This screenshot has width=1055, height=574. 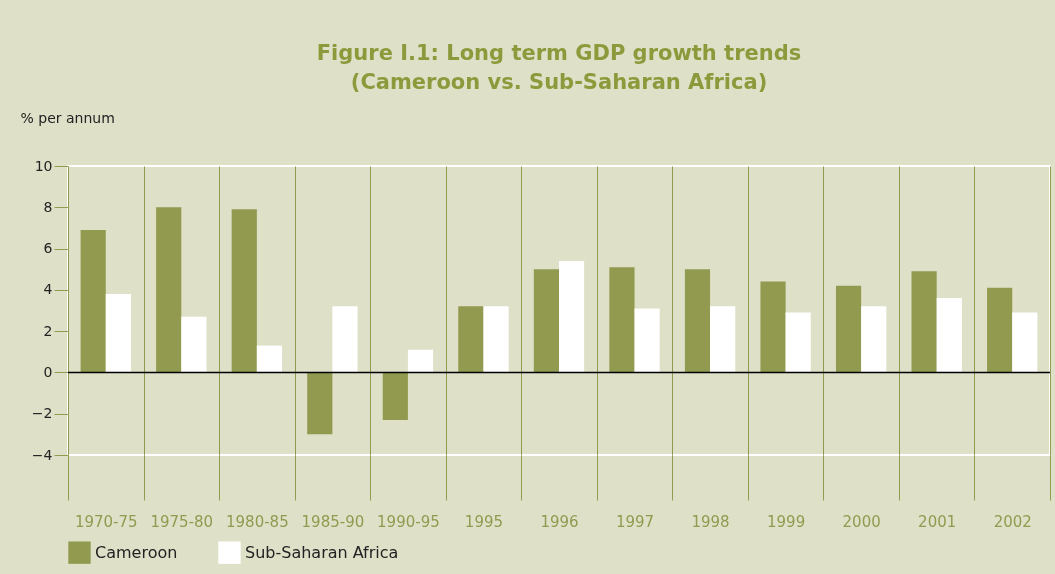 What do you see at coordinates (559, 82) in the screenshot?
I see `chart-subtitle: (Cameroon vs. Sub-Saharan Africa)` at bounding box center [559, 82].